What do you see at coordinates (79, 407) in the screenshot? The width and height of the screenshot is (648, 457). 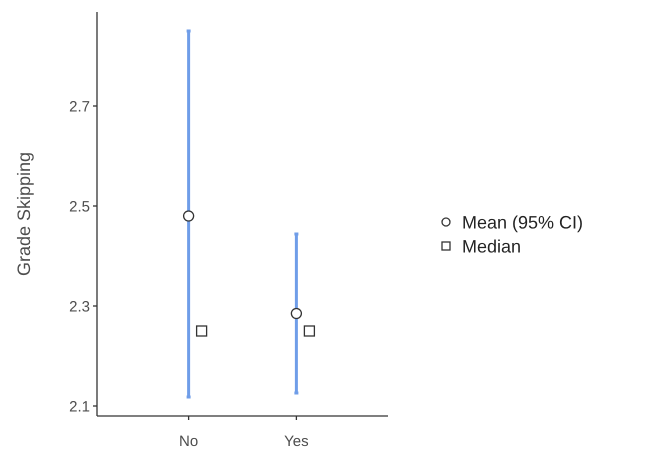 I see `y-tick-label: 2.1` at bounding box center [79, 407].